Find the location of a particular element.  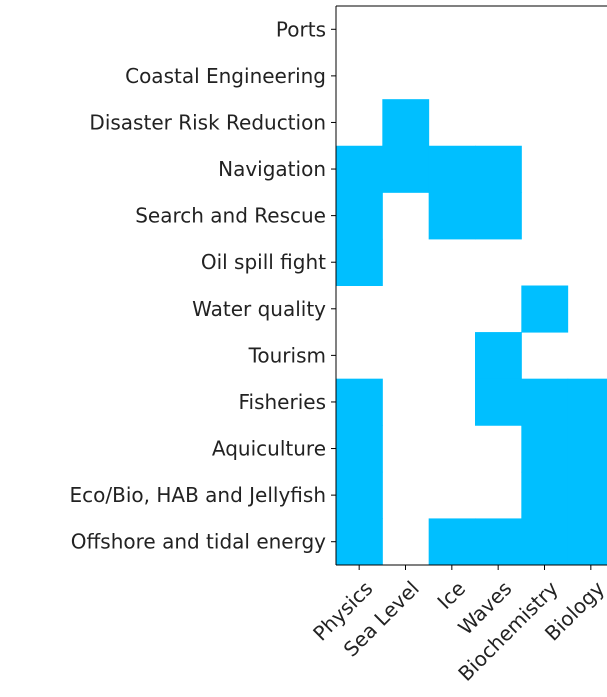

y-tick-label-coastal-engineering: Coastal Engineering is located at coordinates (225, 76).